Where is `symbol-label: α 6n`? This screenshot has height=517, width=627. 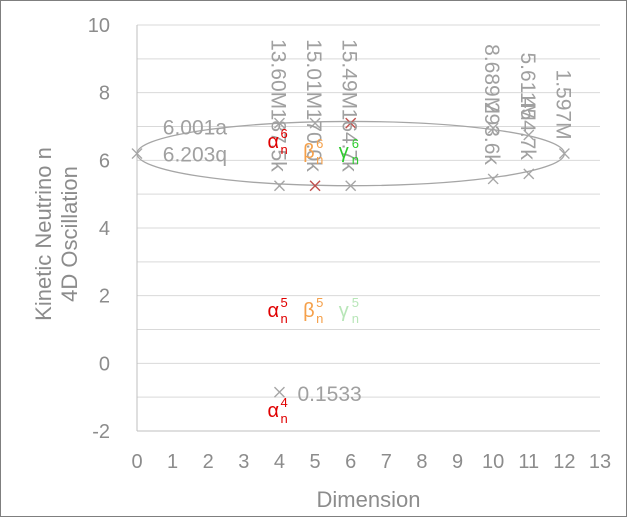 symbol-label: α 6n is located at coordinates (277, 141).